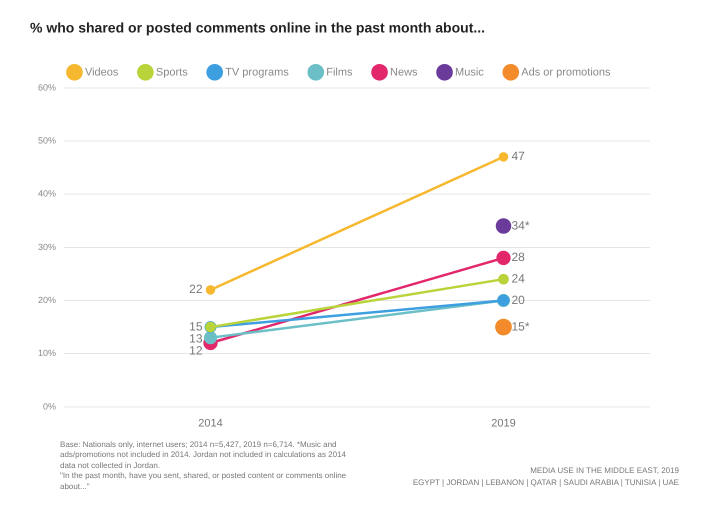 Image resolution: width=709 pixels, height=529 pixels. What do you see at coordinates (519, 257) in the screenshot?
I see `data-label: 28` at bounding box center [519, 257].